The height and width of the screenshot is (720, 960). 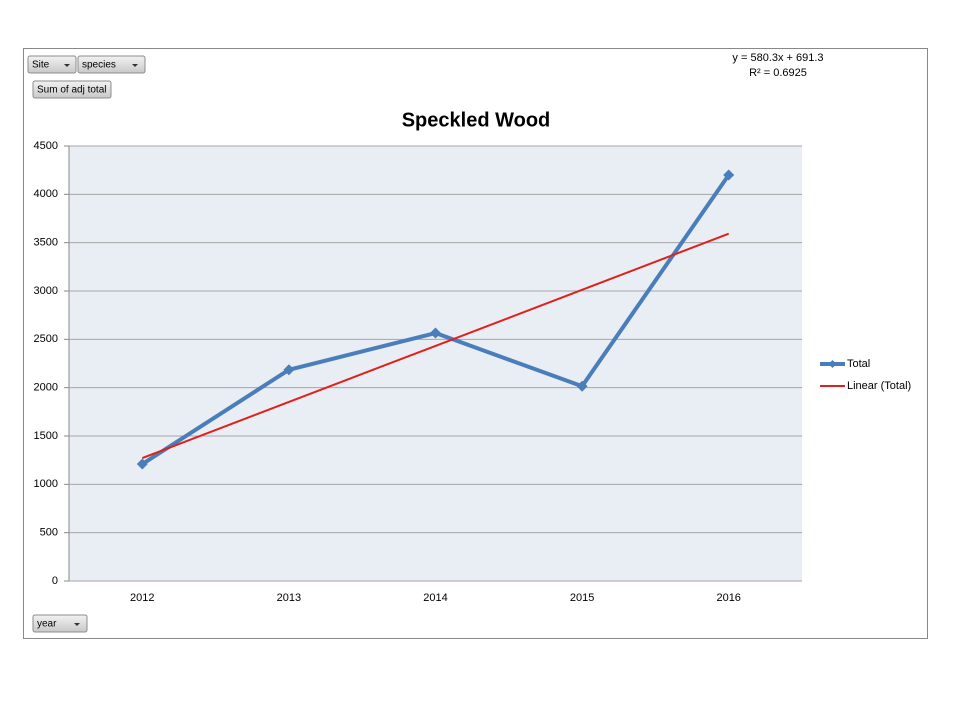 I want to click on y-tick-label: 3500, so click(x=46, y=243).